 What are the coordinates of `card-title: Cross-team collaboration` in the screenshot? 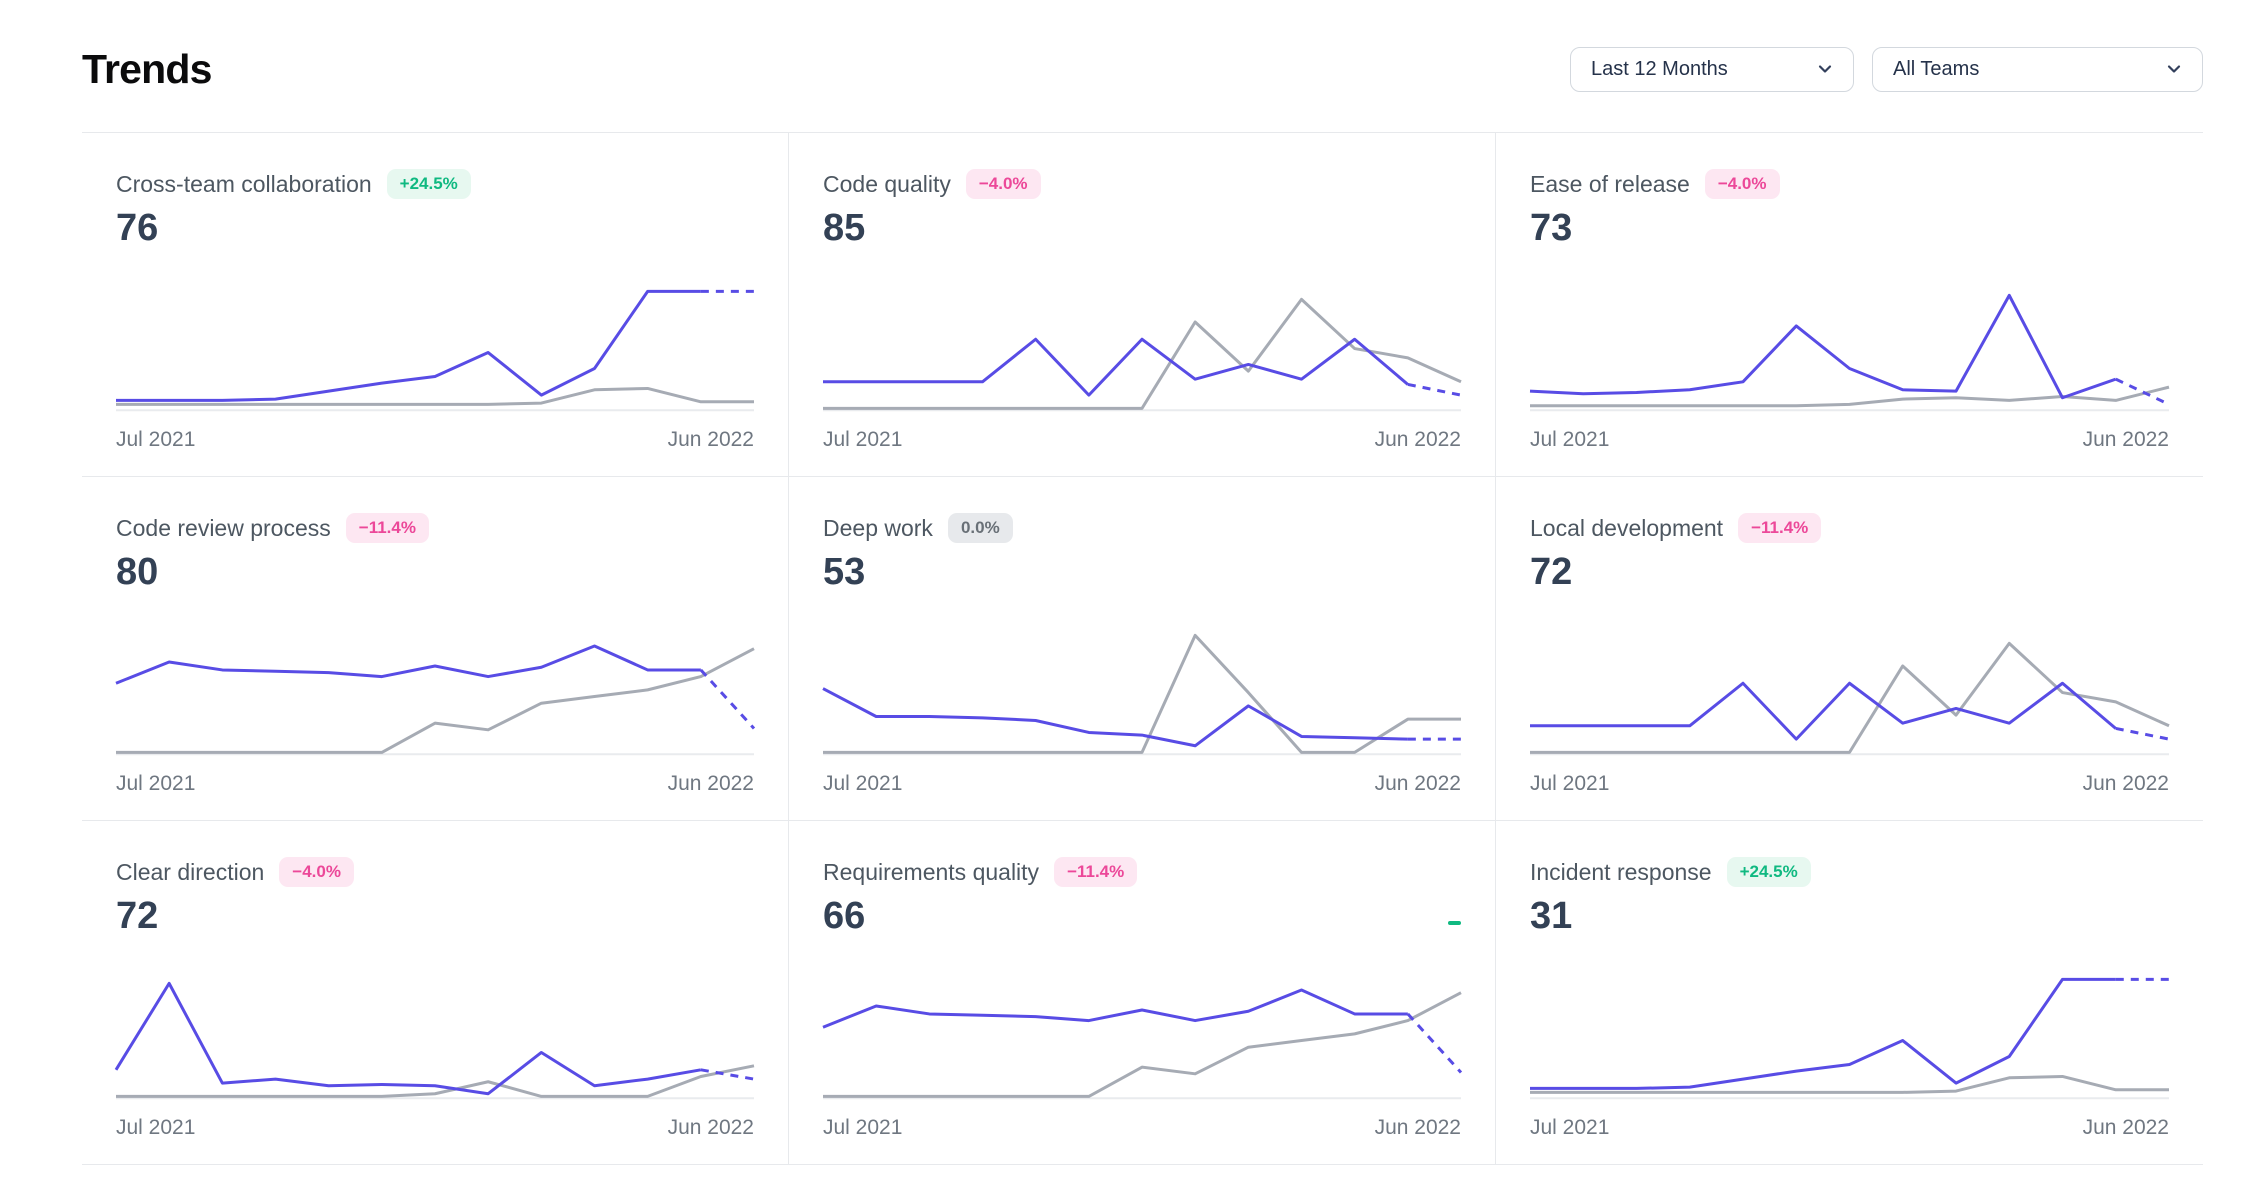 It's located at (244, 183).